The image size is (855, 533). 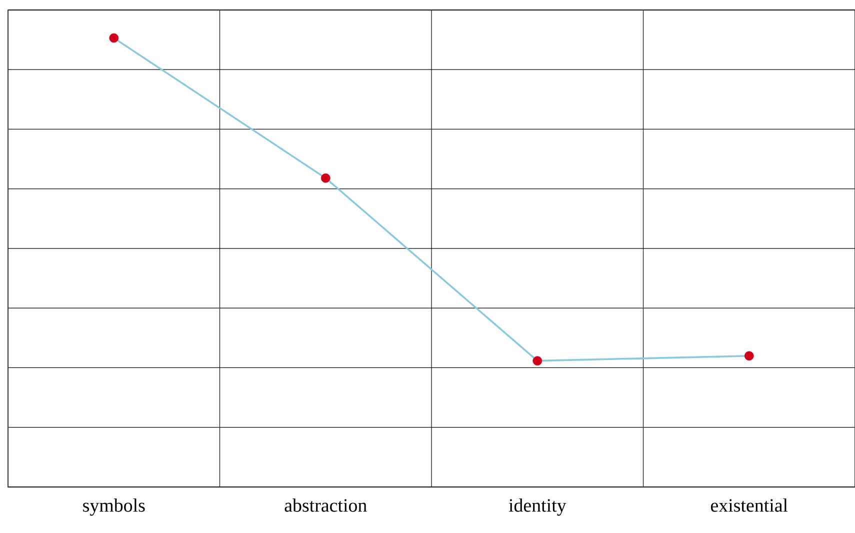 I want to click on x-tick-label: identity, so click(x=537, y=507).